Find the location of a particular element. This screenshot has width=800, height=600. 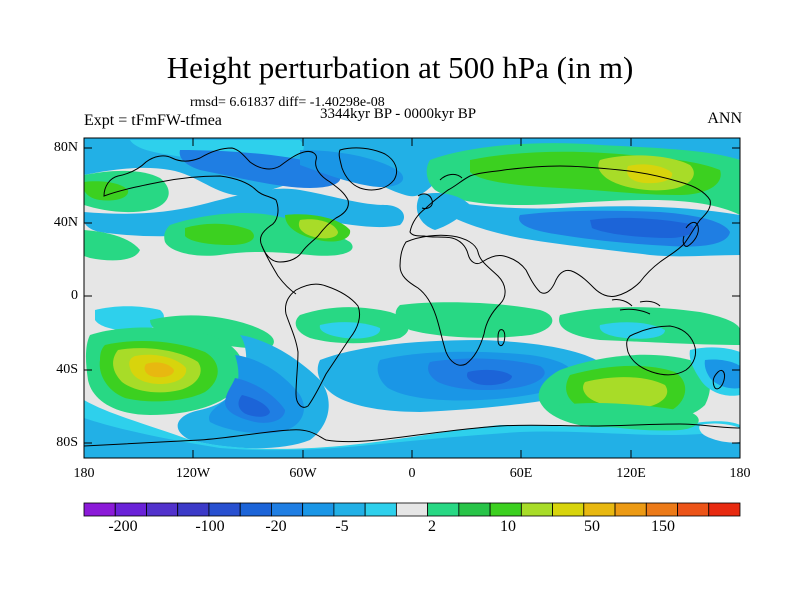

lon-label-180-west: 180 is located at coordinates (84, 473).